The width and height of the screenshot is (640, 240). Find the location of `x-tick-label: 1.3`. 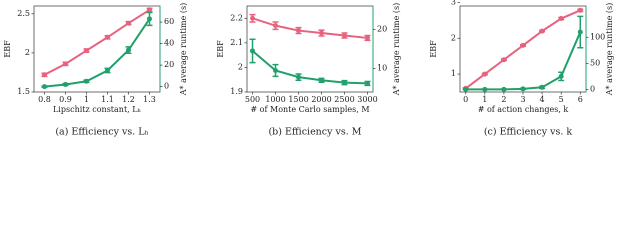

x-tick-label: 1.3 is located at coordinates (149, 99).